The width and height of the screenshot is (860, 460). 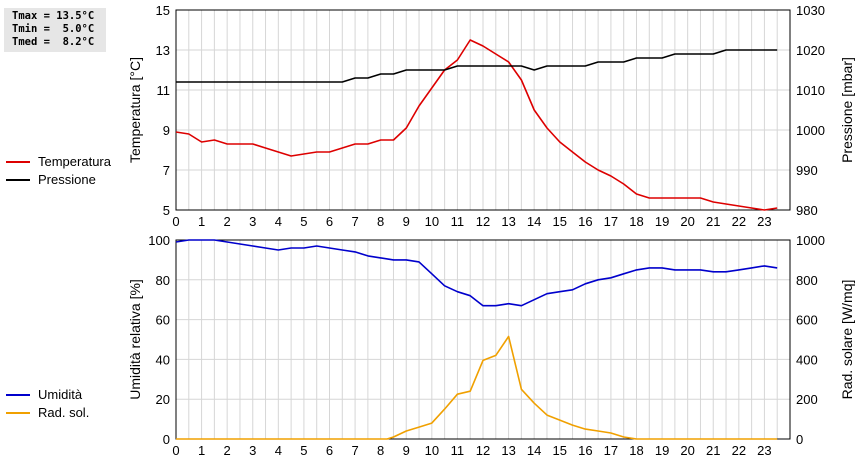 I want to click on stat-tmed: Tmed = 8.2°C, so click(x=53, y=42).